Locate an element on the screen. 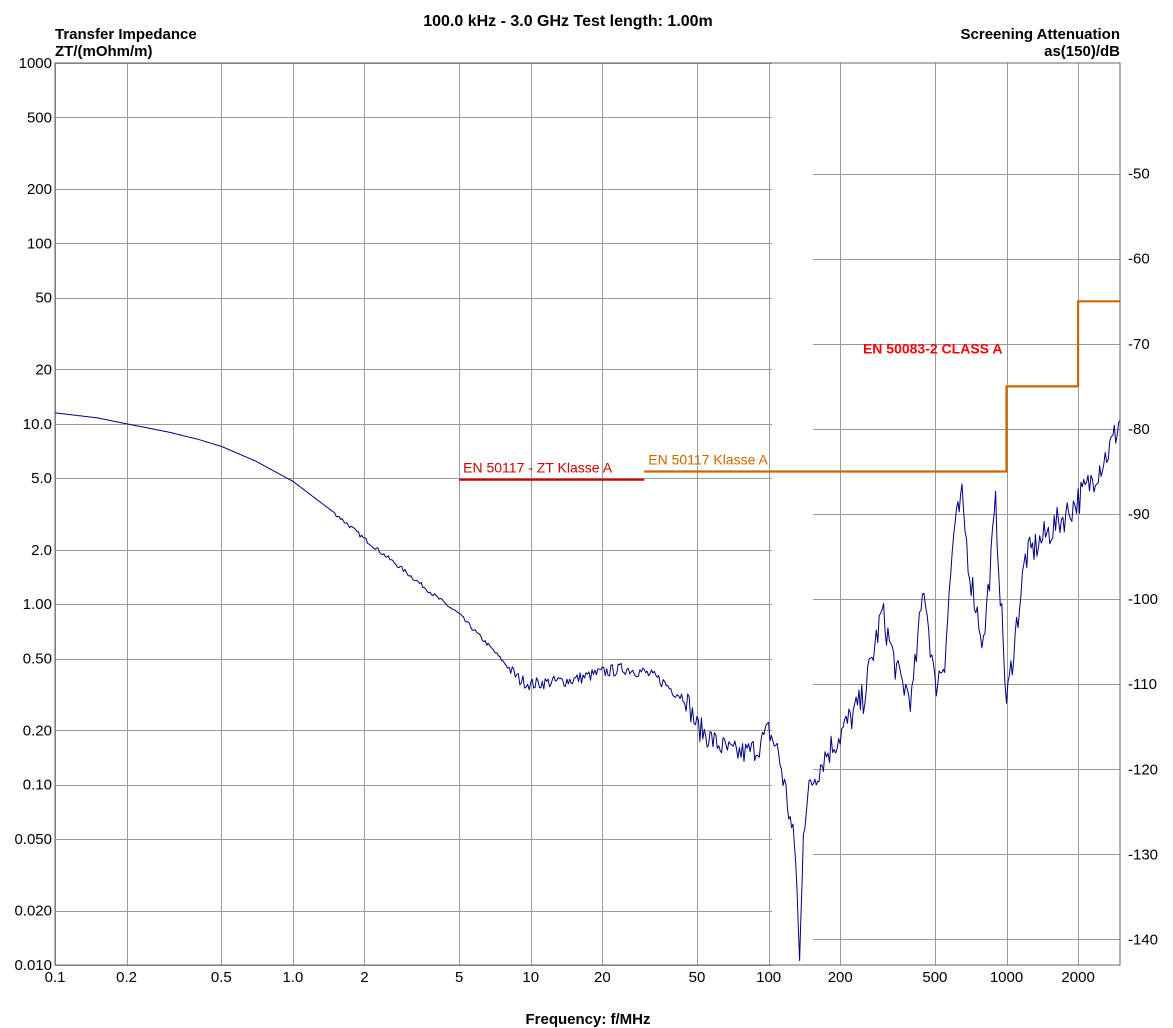  y2-tick-label: -70 is located at coordinates (1139, 344).